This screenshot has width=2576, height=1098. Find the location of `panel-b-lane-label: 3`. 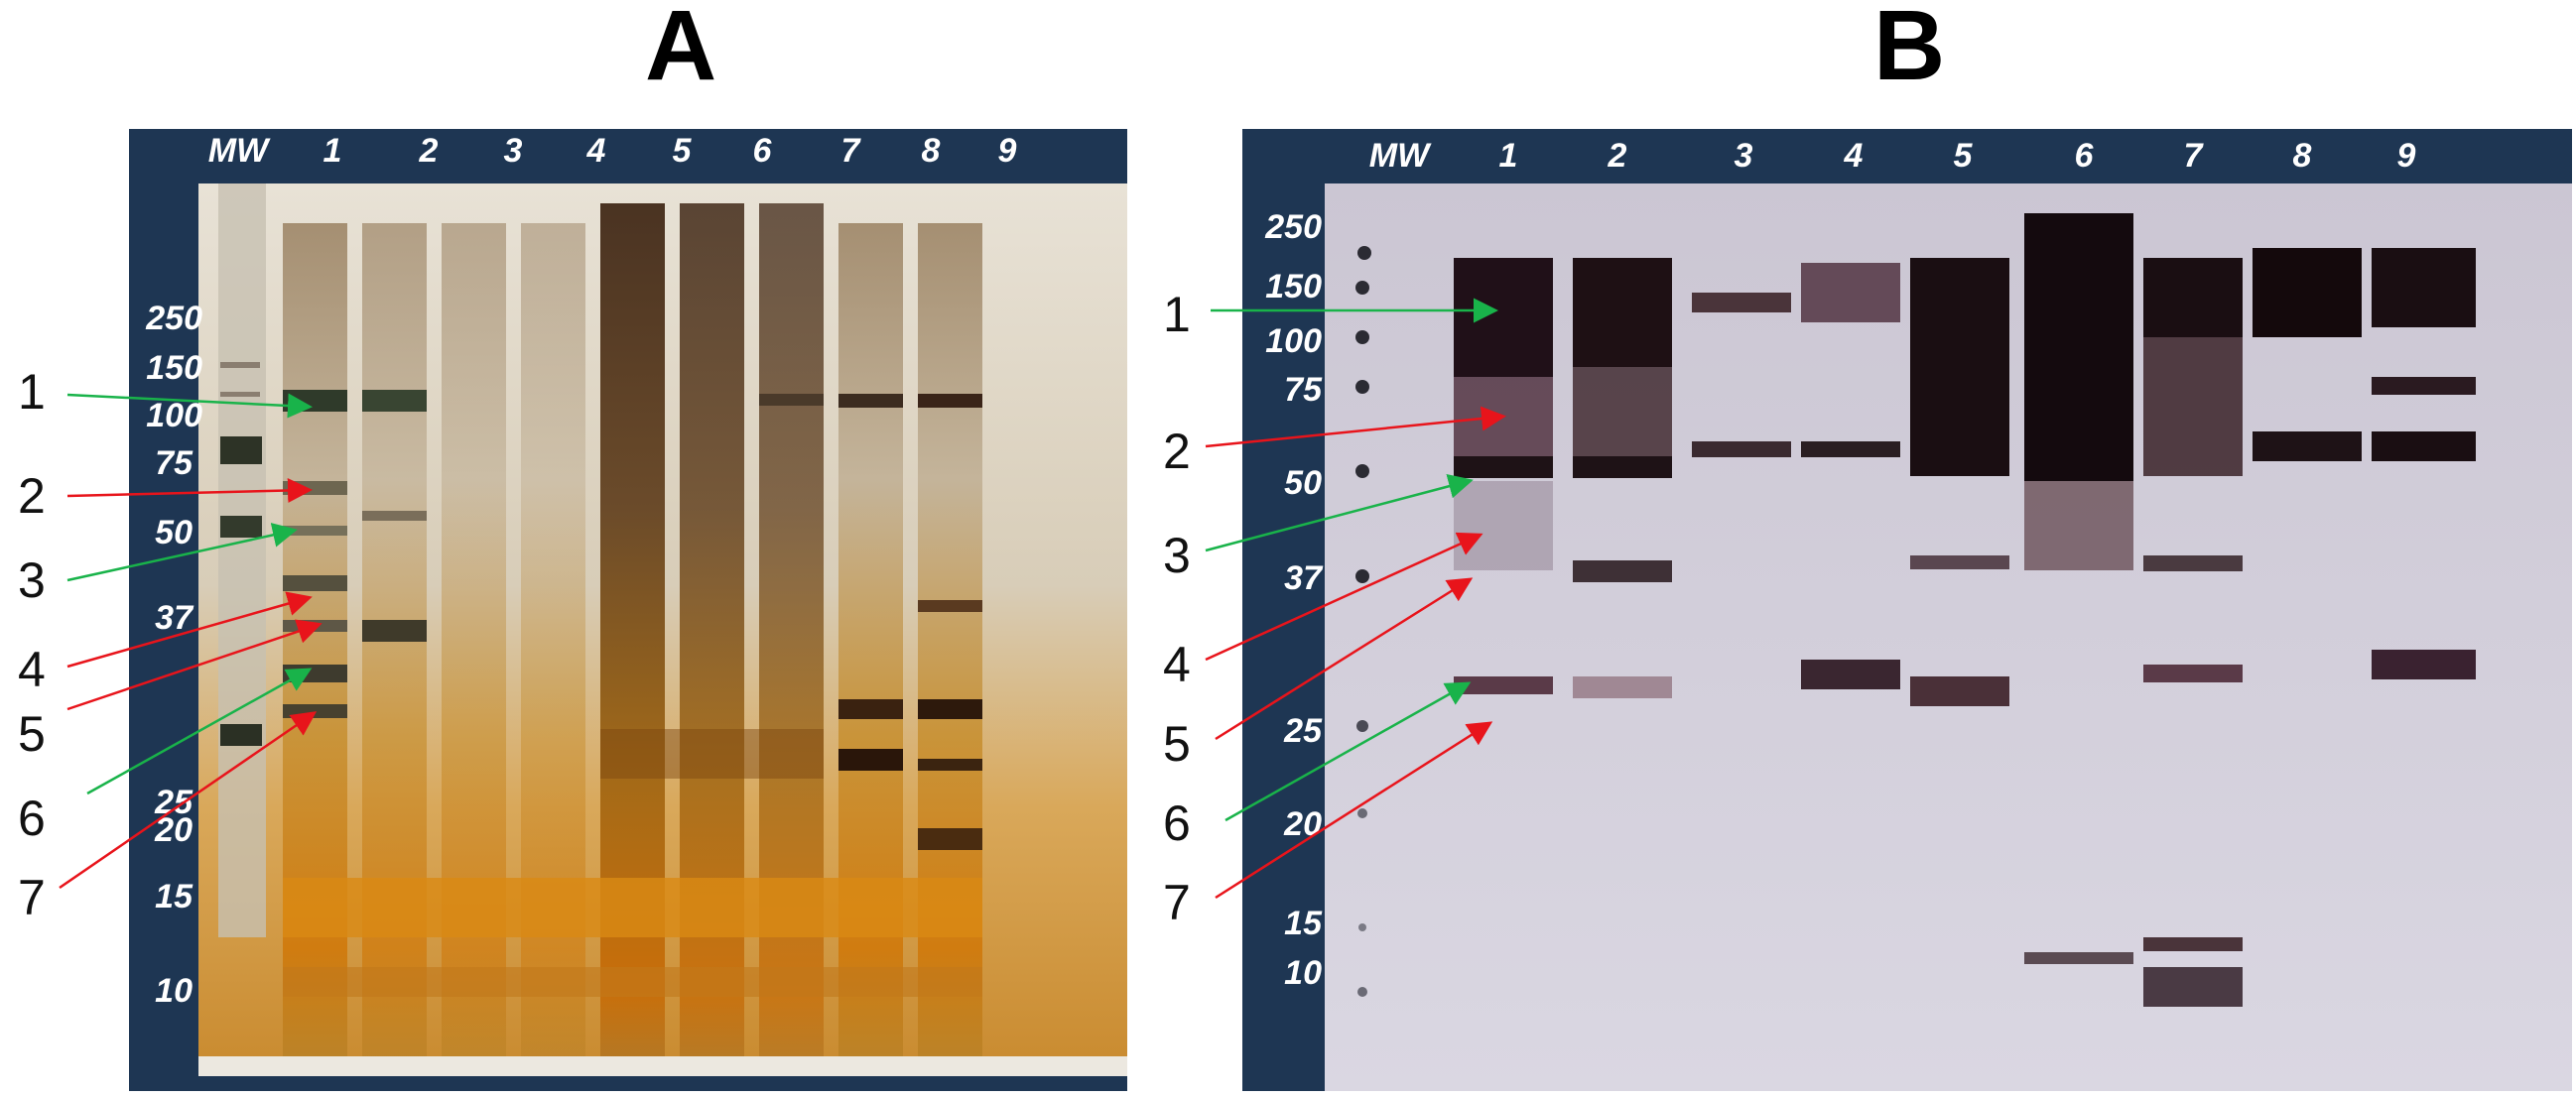

panel-b-lane-label: 3 is located at coordinates (1744, 156).